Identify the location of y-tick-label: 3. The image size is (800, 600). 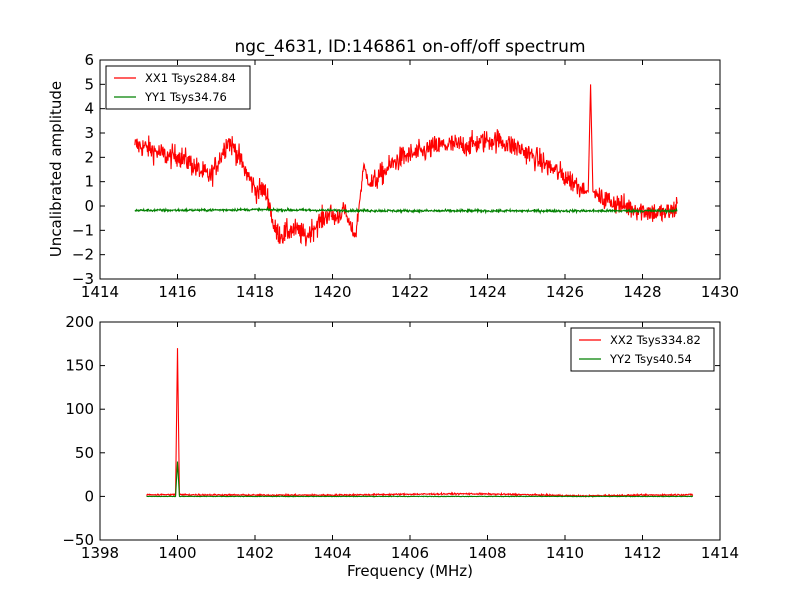
(89, 133).